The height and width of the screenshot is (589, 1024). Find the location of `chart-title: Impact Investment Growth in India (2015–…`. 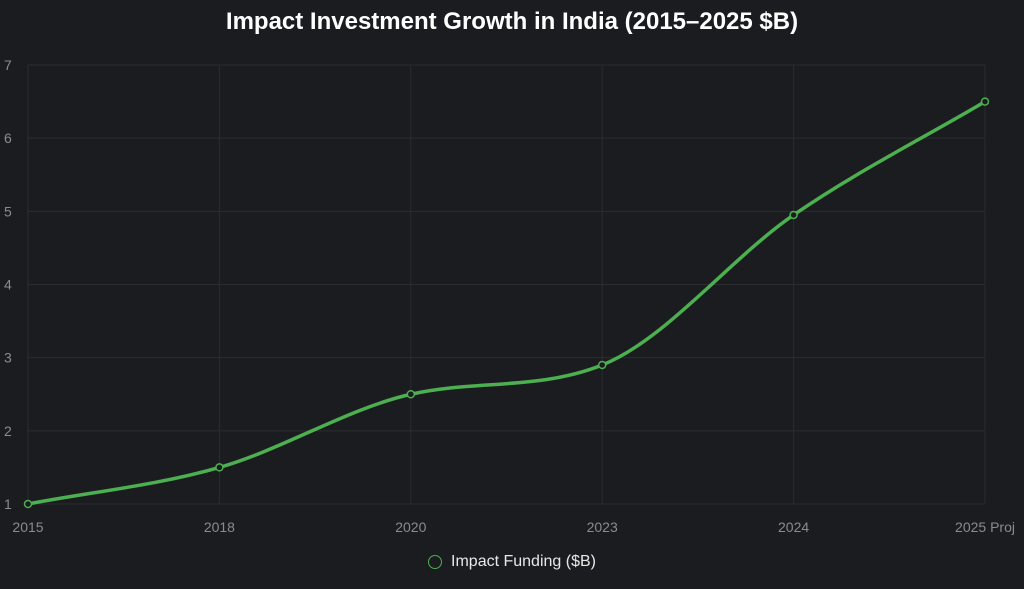

chart-title: Impact Investment Growth in India (2015–… is located at coordinates (512, 21).